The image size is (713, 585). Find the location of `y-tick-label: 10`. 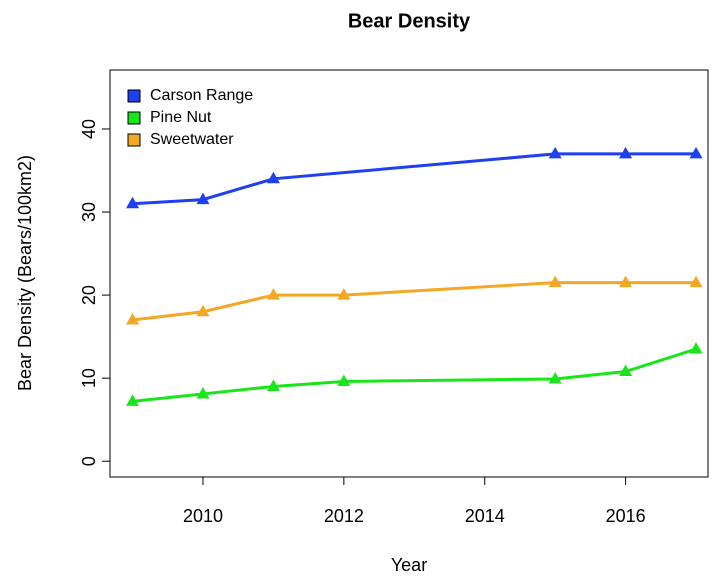

y-tick-label: 10 is located at coordinates (89, 378).